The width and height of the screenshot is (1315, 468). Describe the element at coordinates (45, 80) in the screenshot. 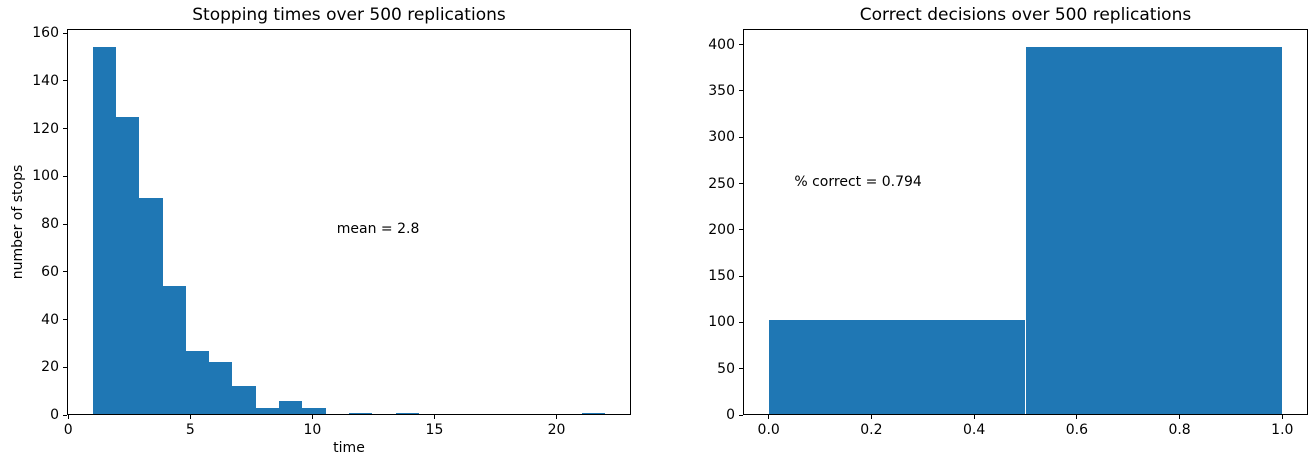

I see `y-tick-label: 140` at that location.